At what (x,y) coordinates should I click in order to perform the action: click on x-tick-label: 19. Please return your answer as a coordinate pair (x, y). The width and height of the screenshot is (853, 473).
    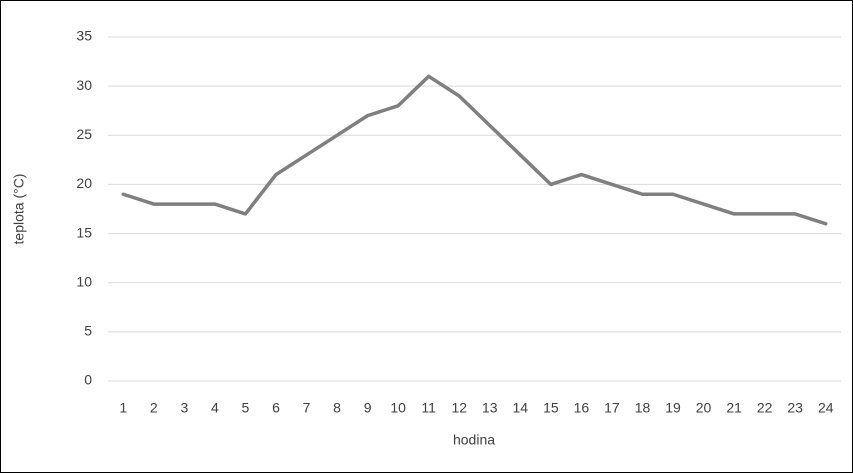
    Looking at the image, I should click on (673, 408).